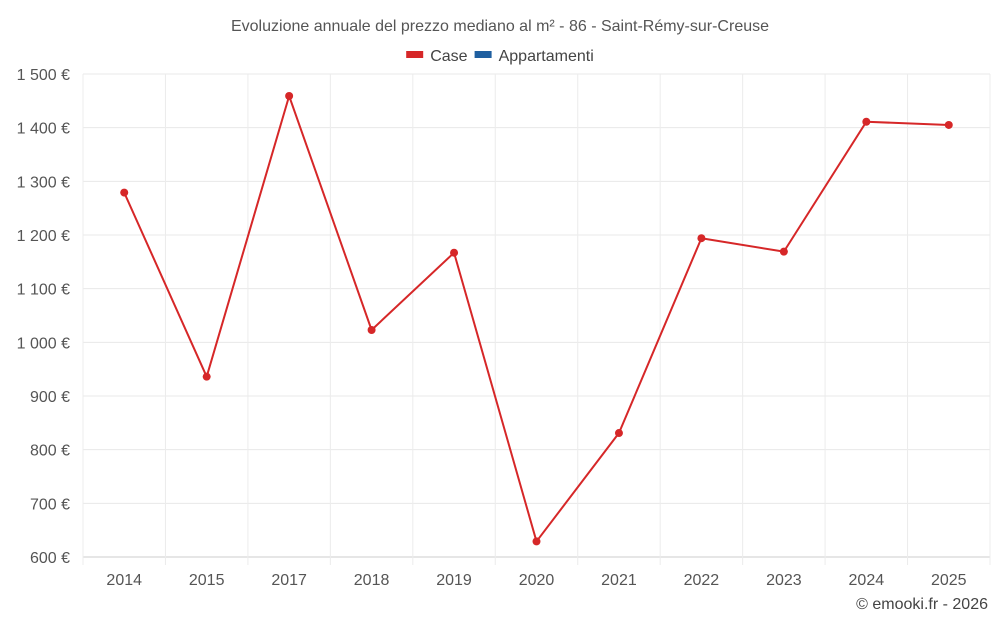 This screenshot has width=1000, height=625. I want to click on y-tick-label: 800 €, so click(50, 451).